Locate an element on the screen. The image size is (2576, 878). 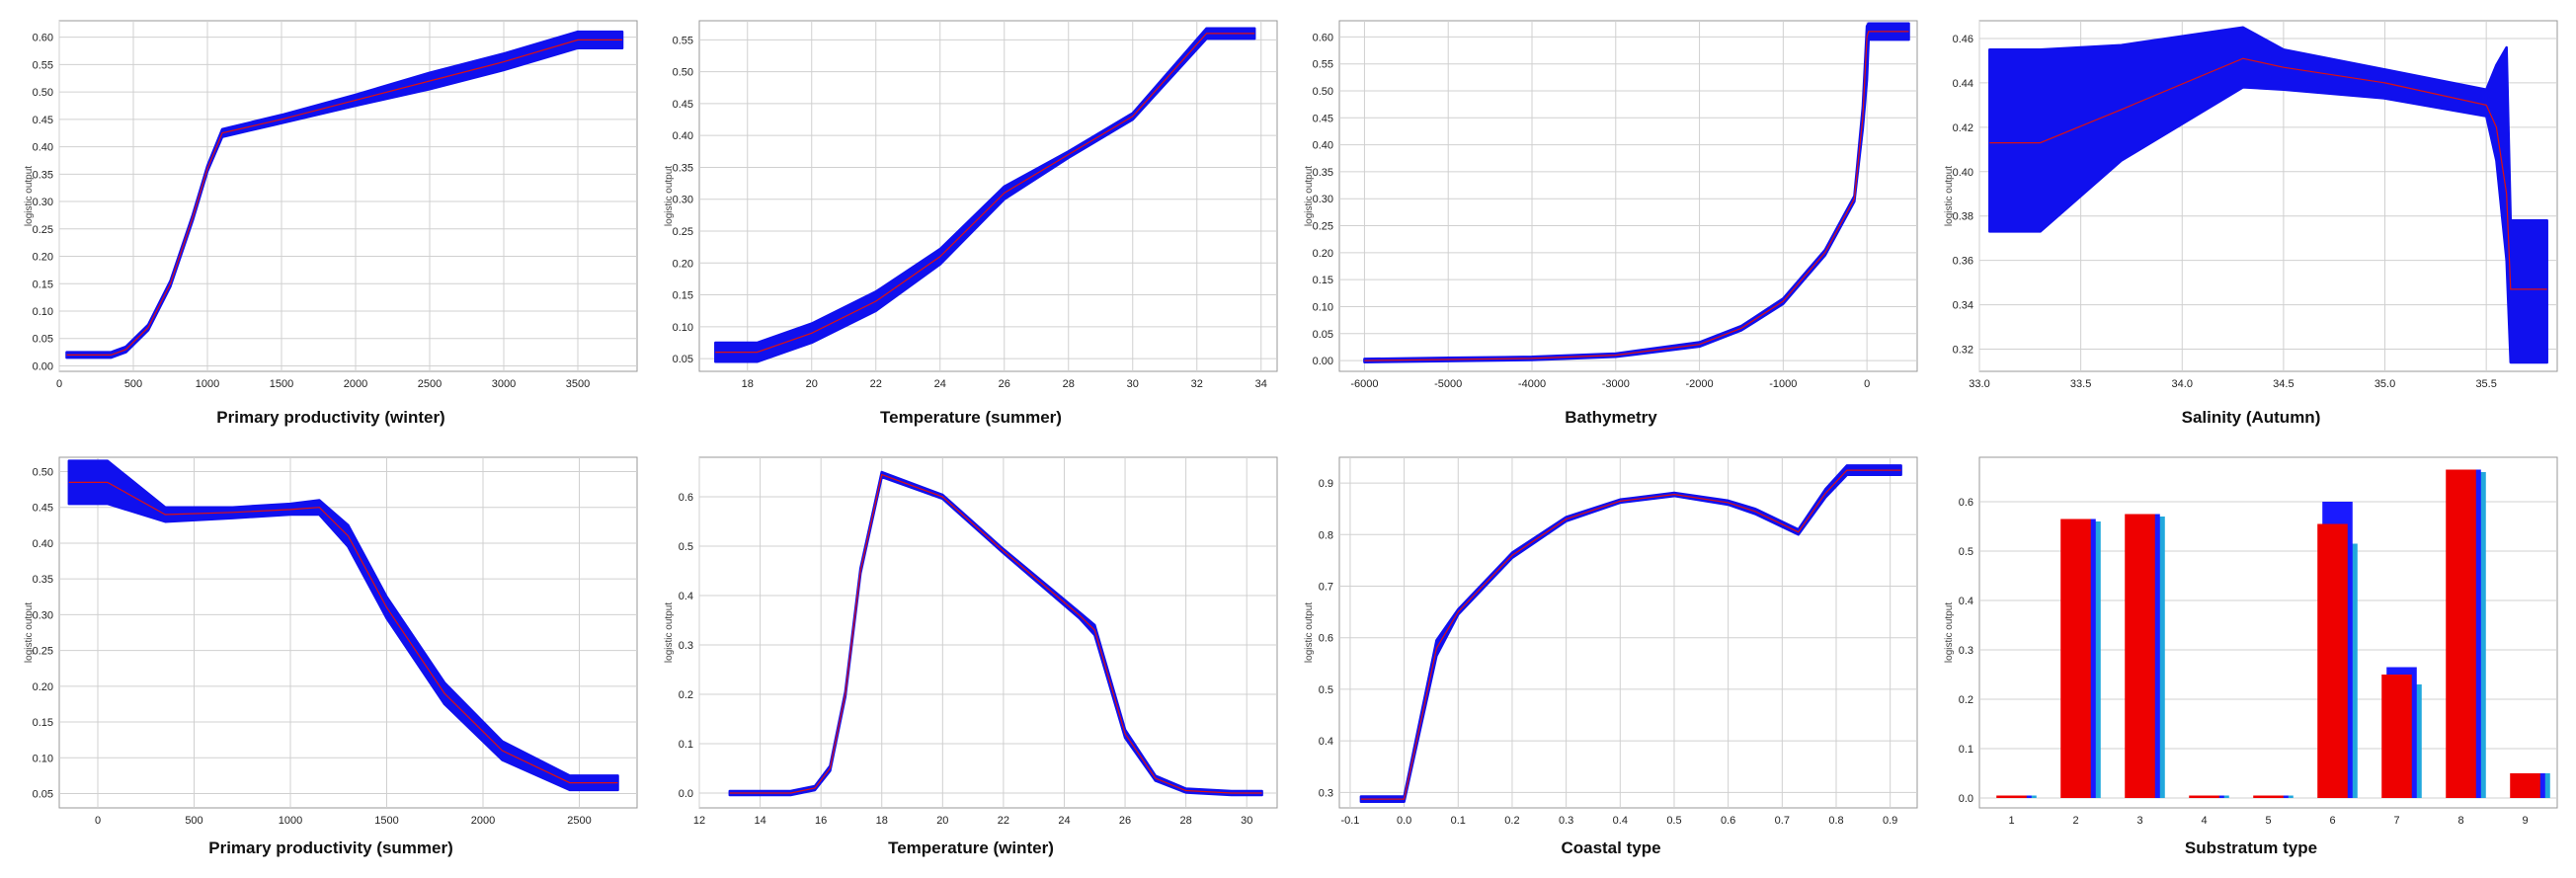
x-tick-label: 3500 is located at coordinates (578, 384).